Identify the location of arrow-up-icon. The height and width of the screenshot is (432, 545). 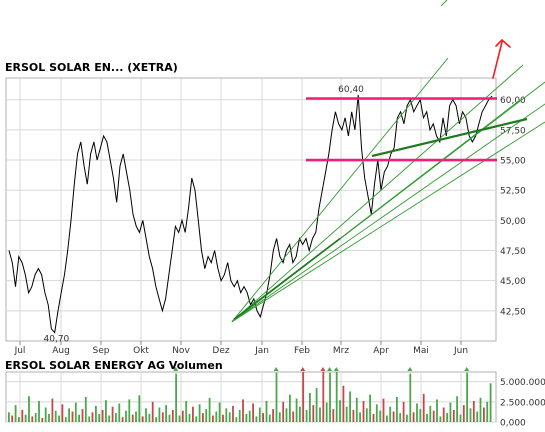
(501, 58).